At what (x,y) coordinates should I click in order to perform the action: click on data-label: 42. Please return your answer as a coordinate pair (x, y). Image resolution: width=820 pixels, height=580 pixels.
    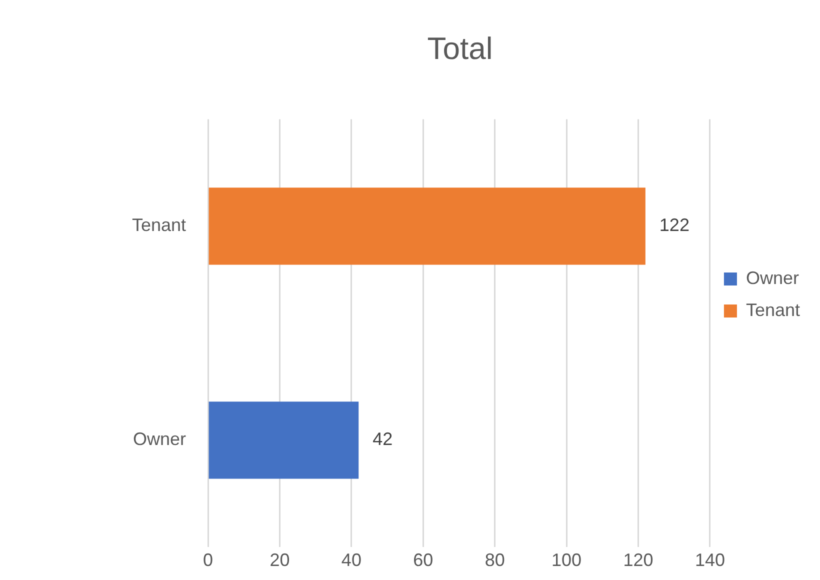
    Looking at the image, I should click on (382, 439).